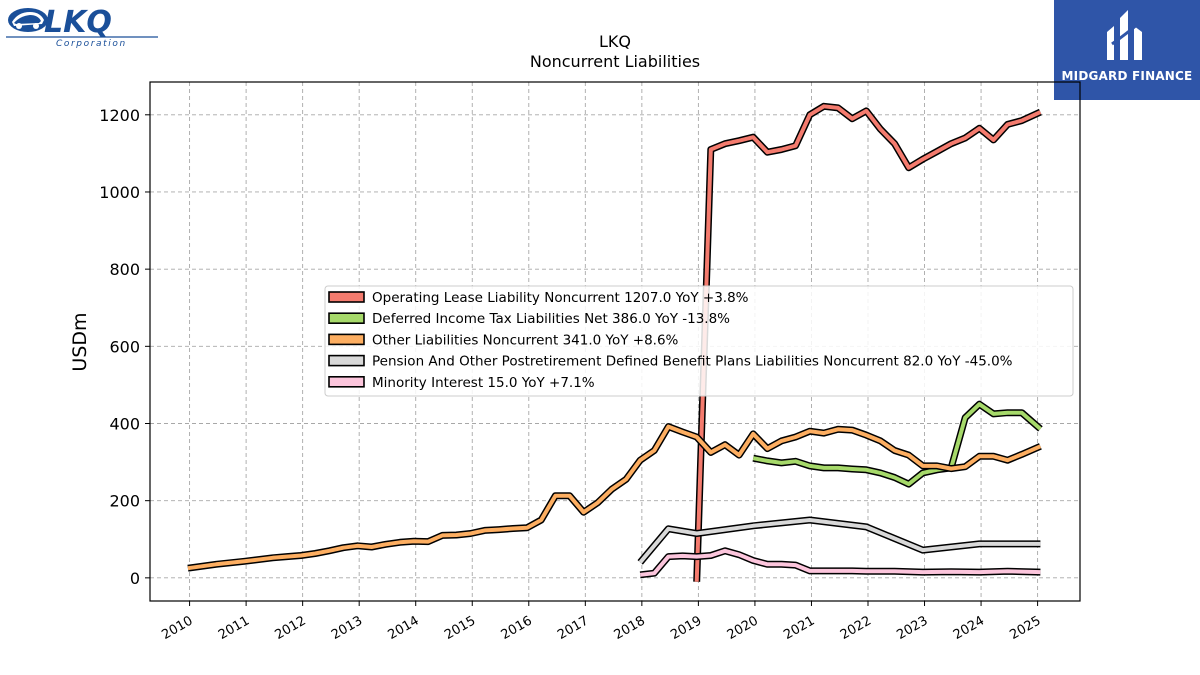 This screenshot has width=1200, height=675. I want to click on legend-label: Minority Interest 15.0 YoY +7.1%, so click(483, 383).